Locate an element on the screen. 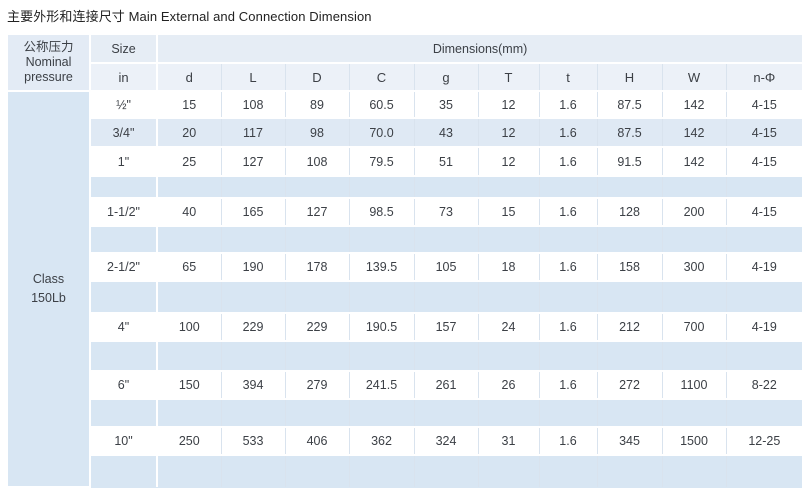 This screenshot has height=490, width=810. column-header-cell: L is located at coordinates (253, 77).